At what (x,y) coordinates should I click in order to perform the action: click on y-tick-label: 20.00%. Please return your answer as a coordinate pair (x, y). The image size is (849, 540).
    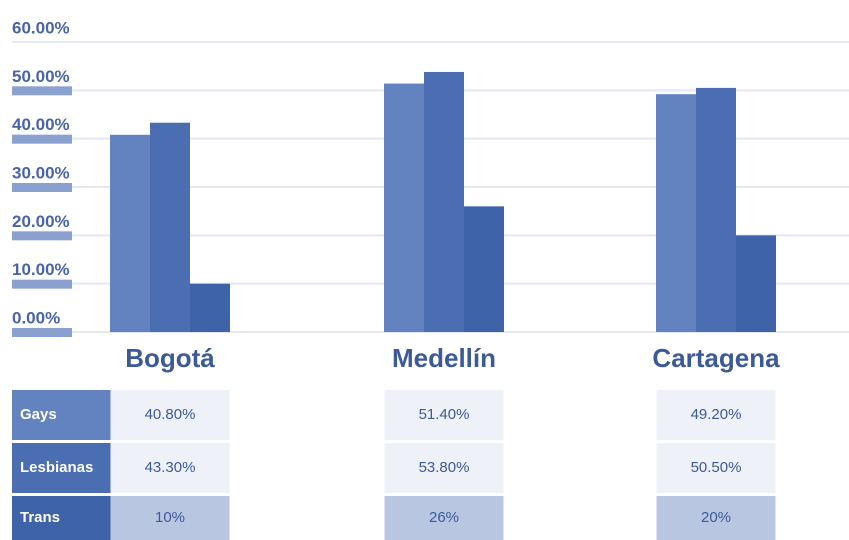
    Looking at the image, I should click on (41, 221).